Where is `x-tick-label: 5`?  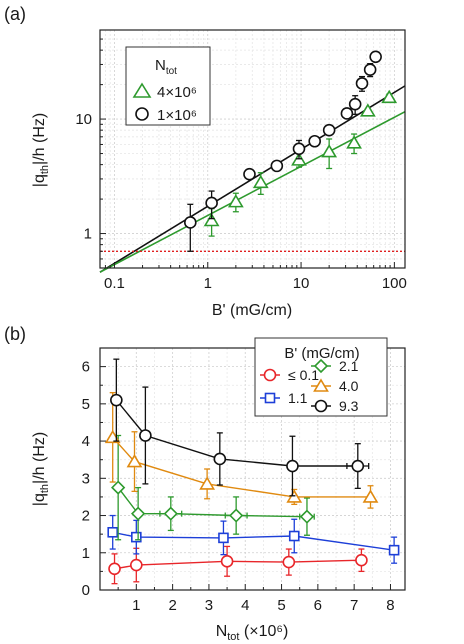 x-tick-label: 5 is located at coordinates (281, 605).